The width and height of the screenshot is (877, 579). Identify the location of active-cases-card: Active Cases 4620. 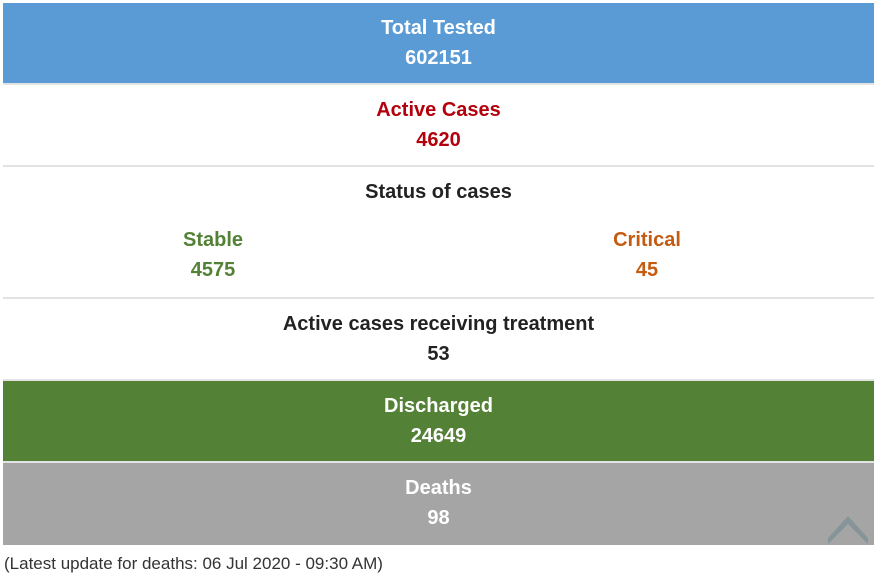
(438, 126).